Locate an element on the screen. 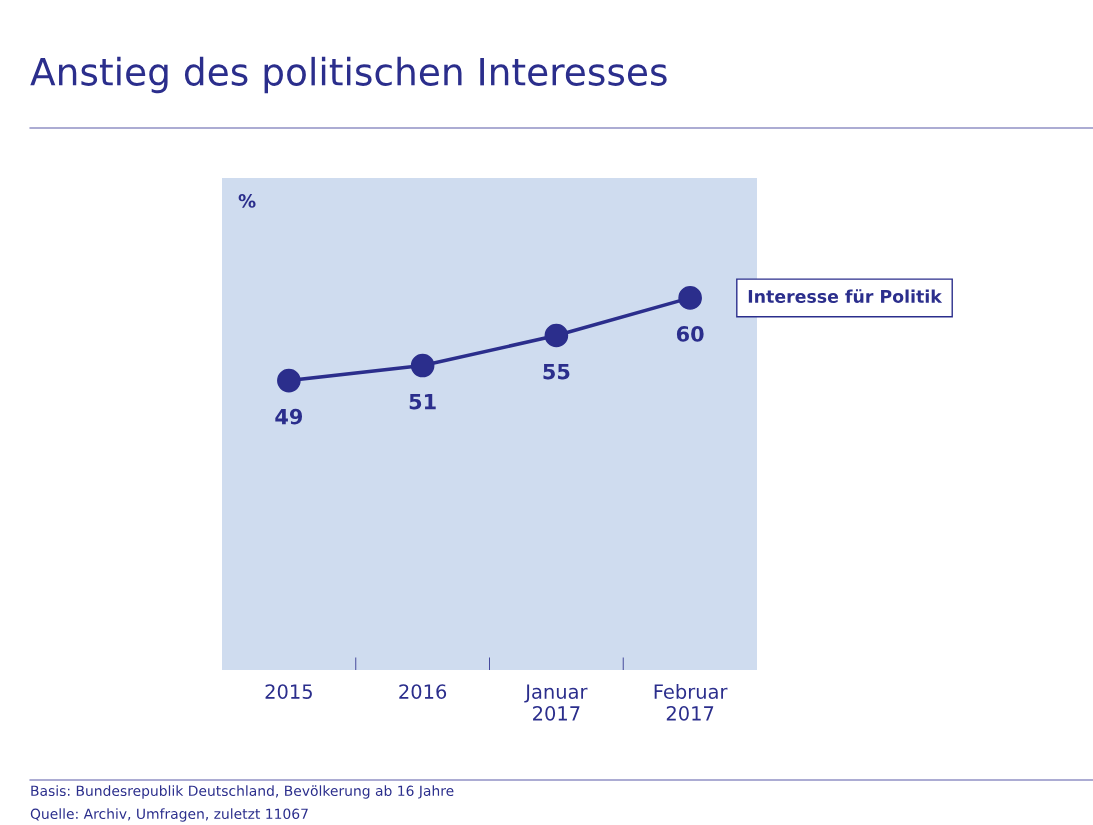 The width and height of the screenshot is (1093, 825). data-label: 51 is located at coordinates (422, 401).